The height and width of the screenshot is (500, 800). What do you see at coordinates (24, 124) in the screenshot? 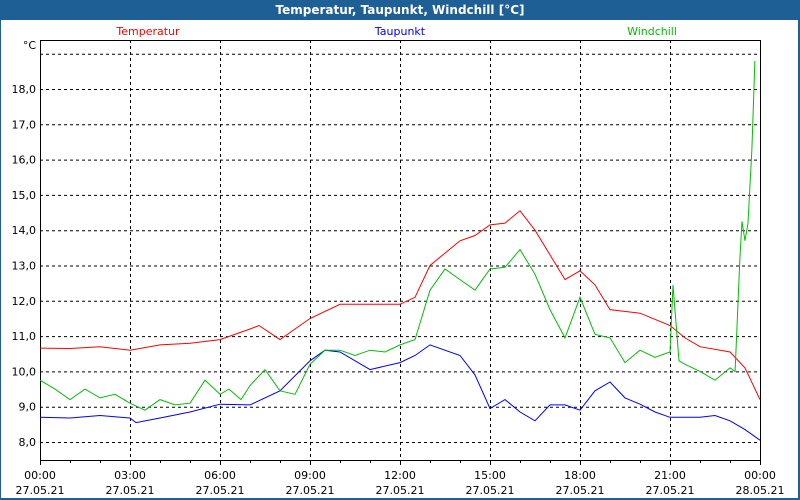
I see `y-tick-label: 17,0` at bounding box center [24, 124].